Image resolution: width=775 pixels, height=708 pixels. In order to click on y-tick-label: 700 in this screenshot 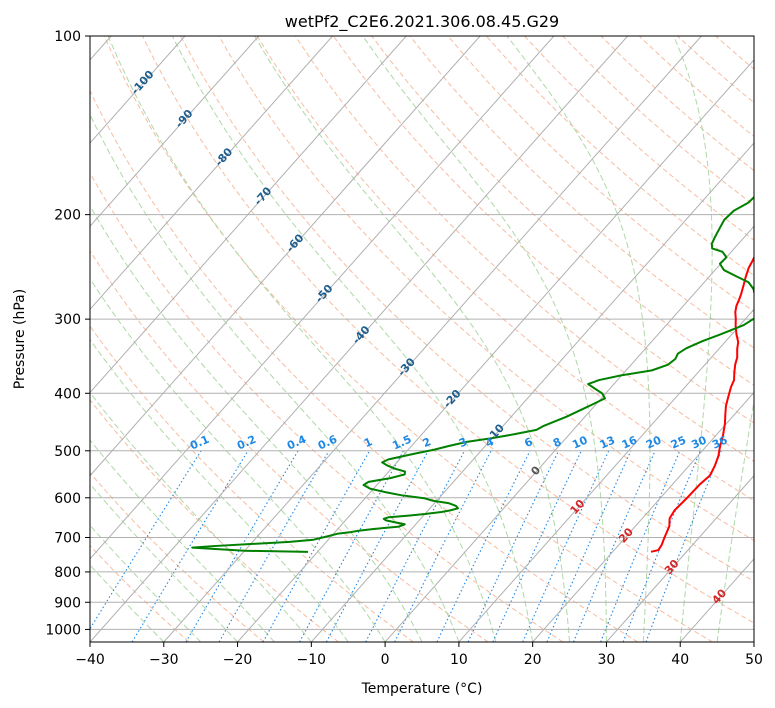, I will do `click(67, 539)`.